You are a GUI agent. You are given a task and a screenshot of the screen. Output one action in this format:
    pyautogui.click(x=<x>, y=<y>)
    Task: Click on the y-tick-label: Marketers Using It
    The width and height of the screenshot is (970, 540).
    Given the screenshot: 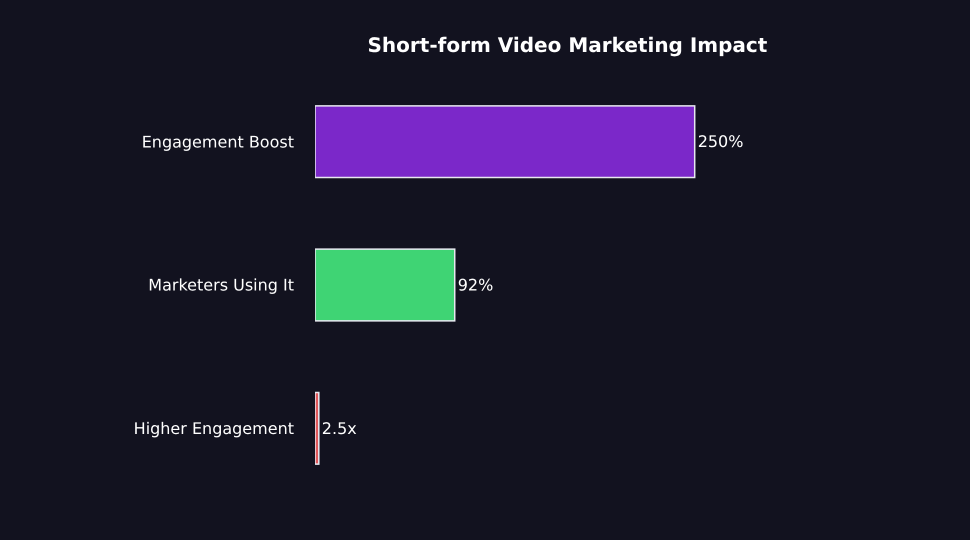 What is the action you would take?
    pyautogui.click(x=221, y=285)
    